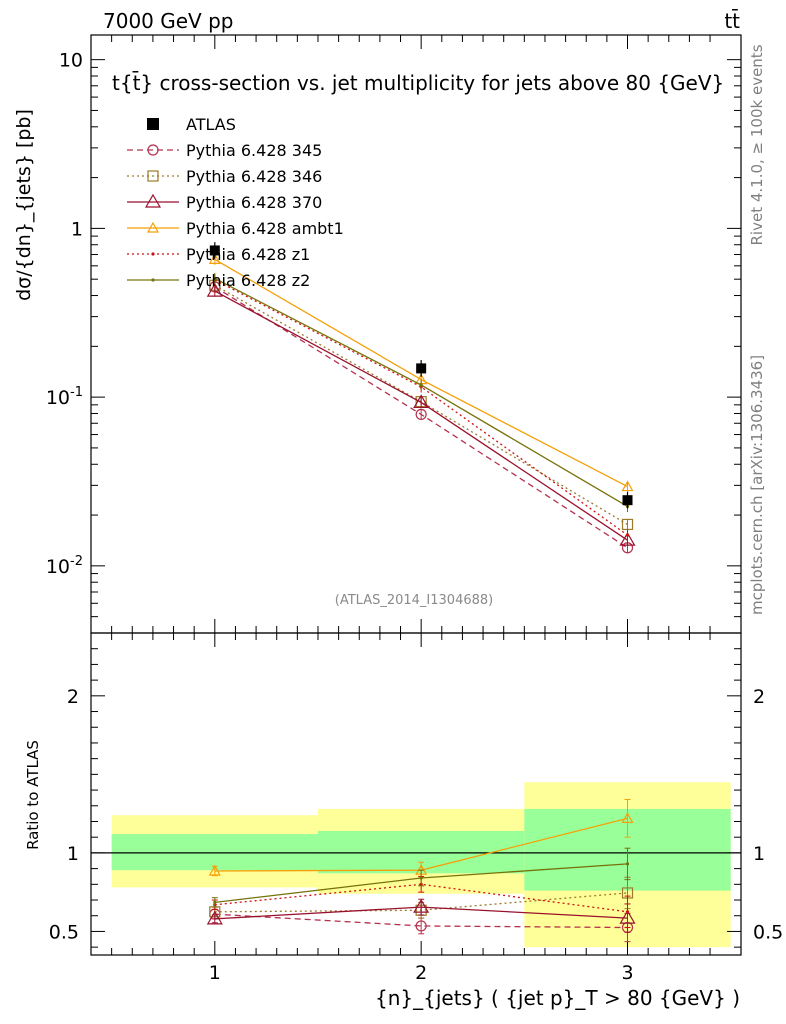 Image resolution: width=786 pixels, height=1024 pixels. I want to click on y-tick-label: 10⁻¹, so click(64, 397).